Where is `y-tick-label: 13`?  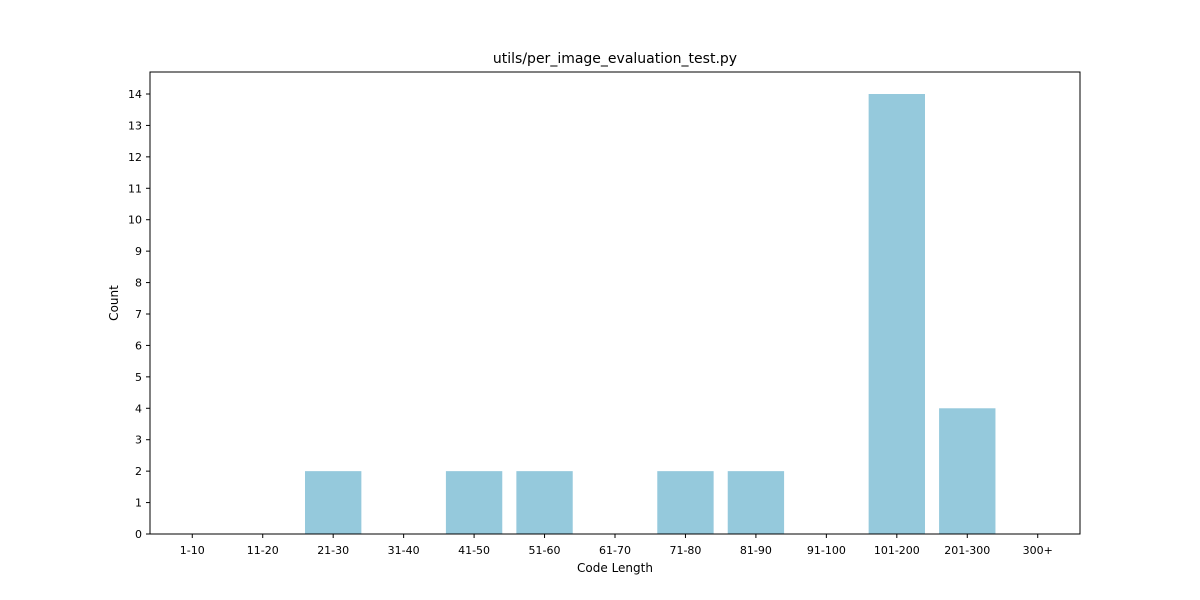 y-tick-label: 13 is located at coordinates (135, 125).